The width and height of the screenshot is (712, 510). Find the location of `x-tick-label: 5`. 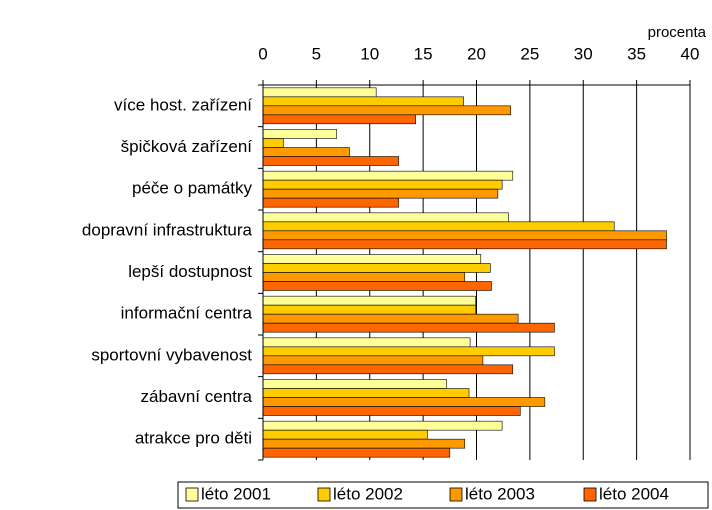

x-tick-label: 5 is located at coordinates (316, 53).